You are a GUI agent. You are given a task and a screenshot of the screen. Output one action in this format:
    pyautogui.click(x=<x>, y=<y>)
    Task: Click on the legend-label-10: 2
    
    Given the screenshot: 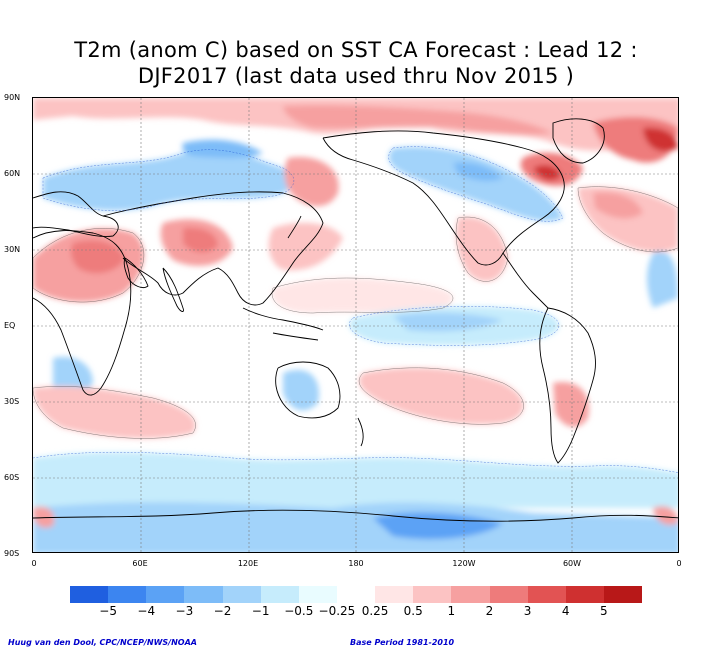 What is the action you would take?
    pyautogui.click(x=489, y=611)
    